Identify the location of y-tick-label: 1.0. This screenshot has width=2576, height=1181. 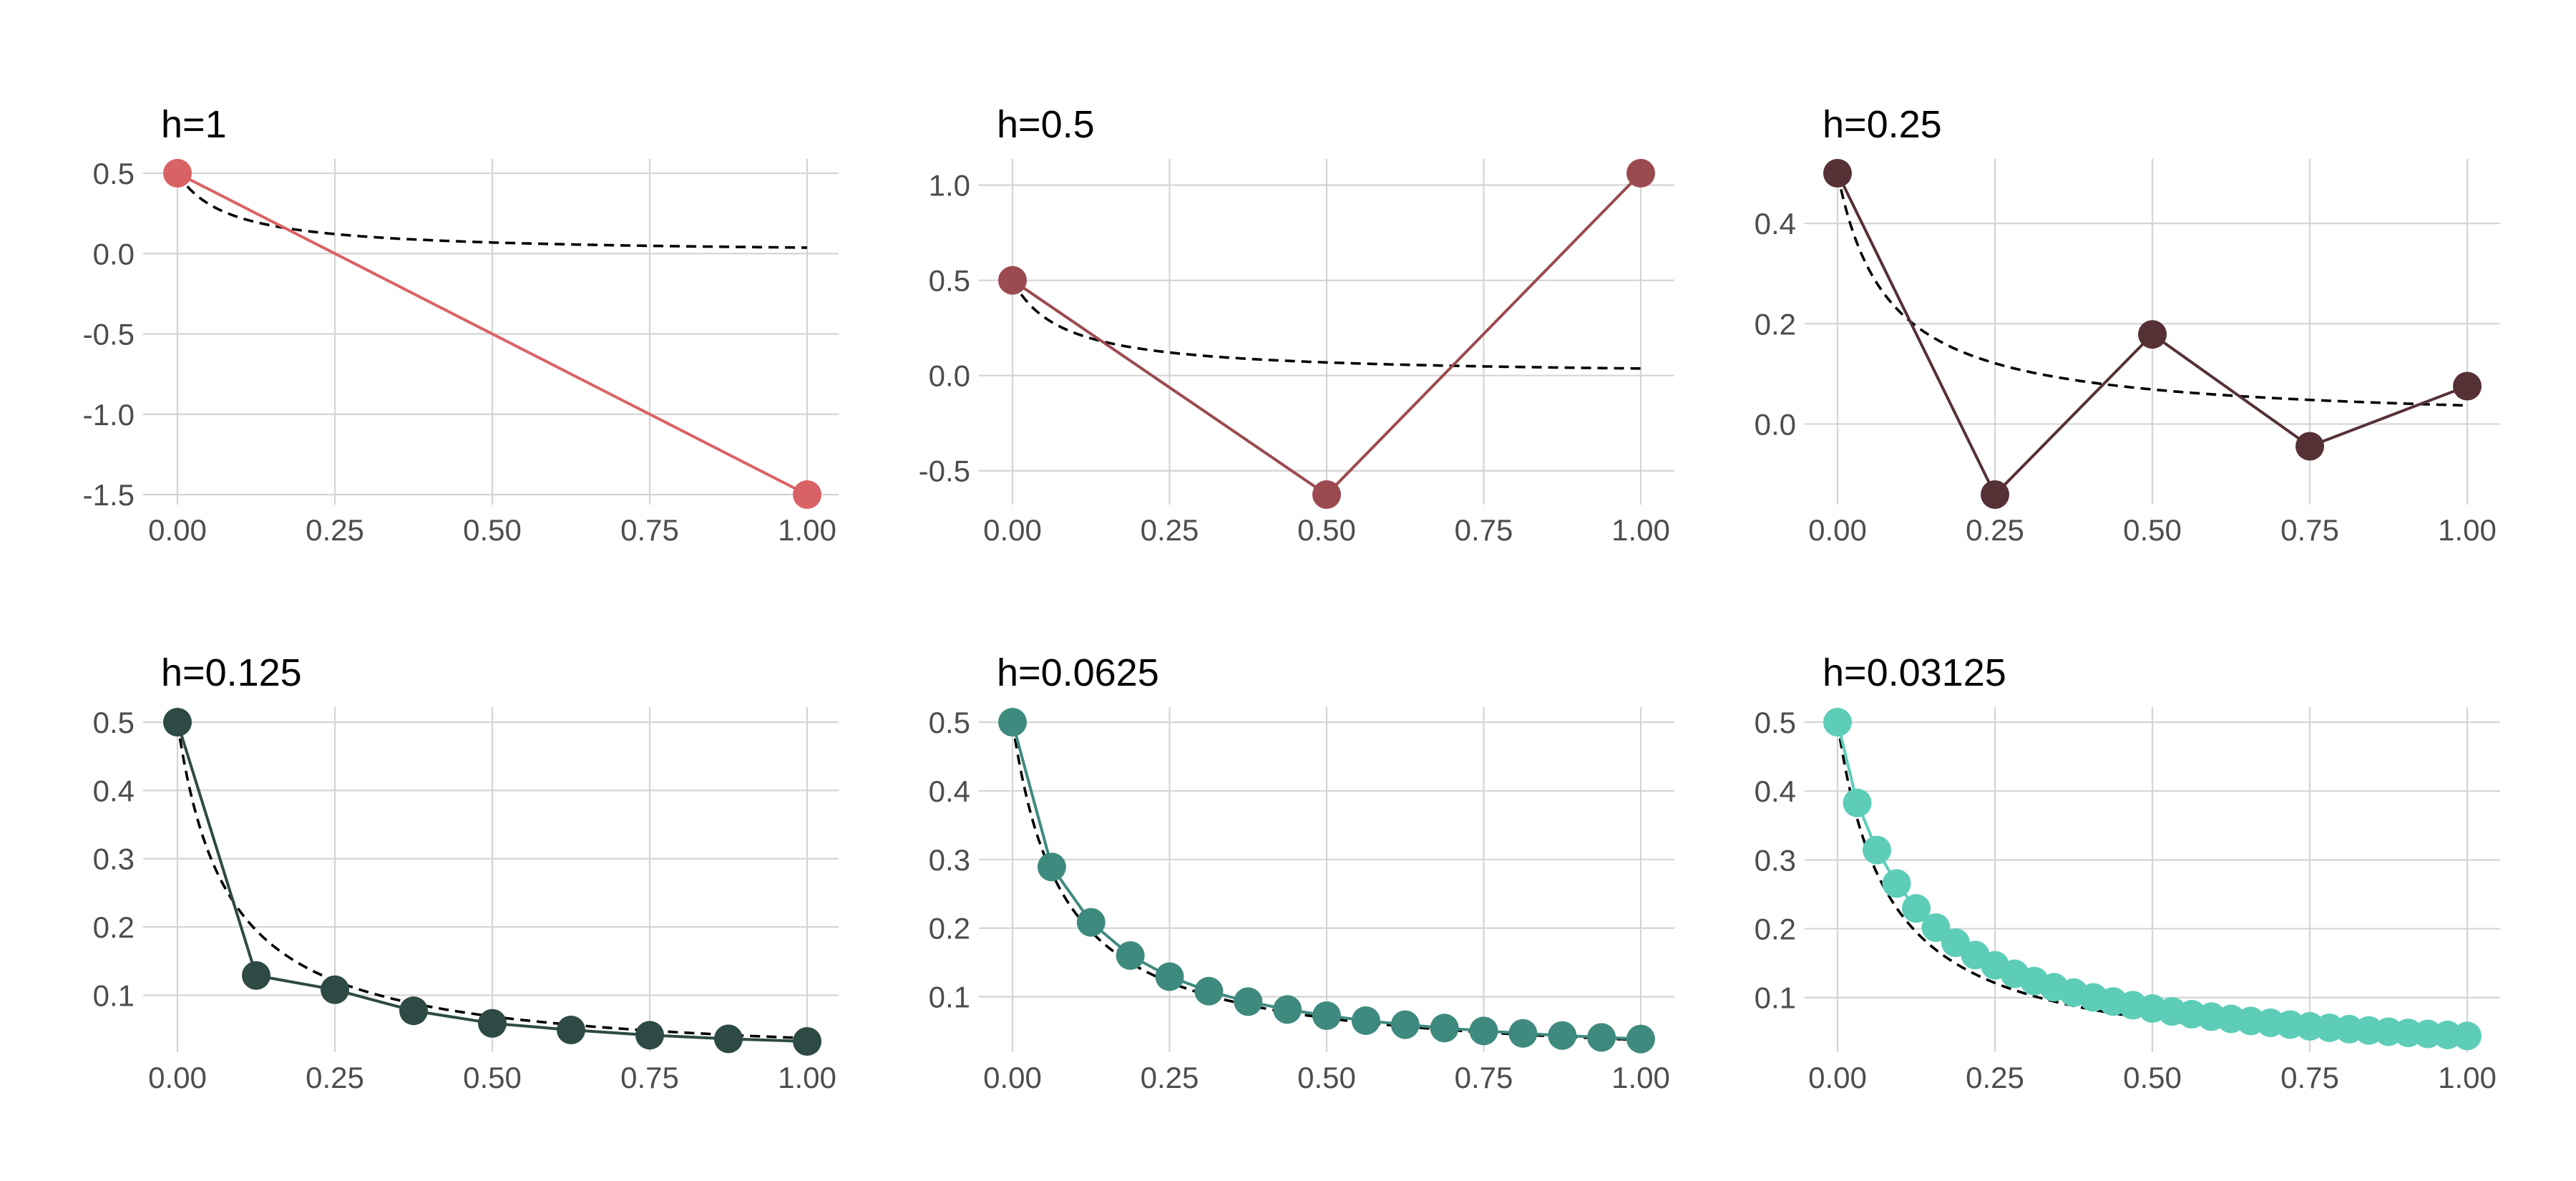
(949, 186).